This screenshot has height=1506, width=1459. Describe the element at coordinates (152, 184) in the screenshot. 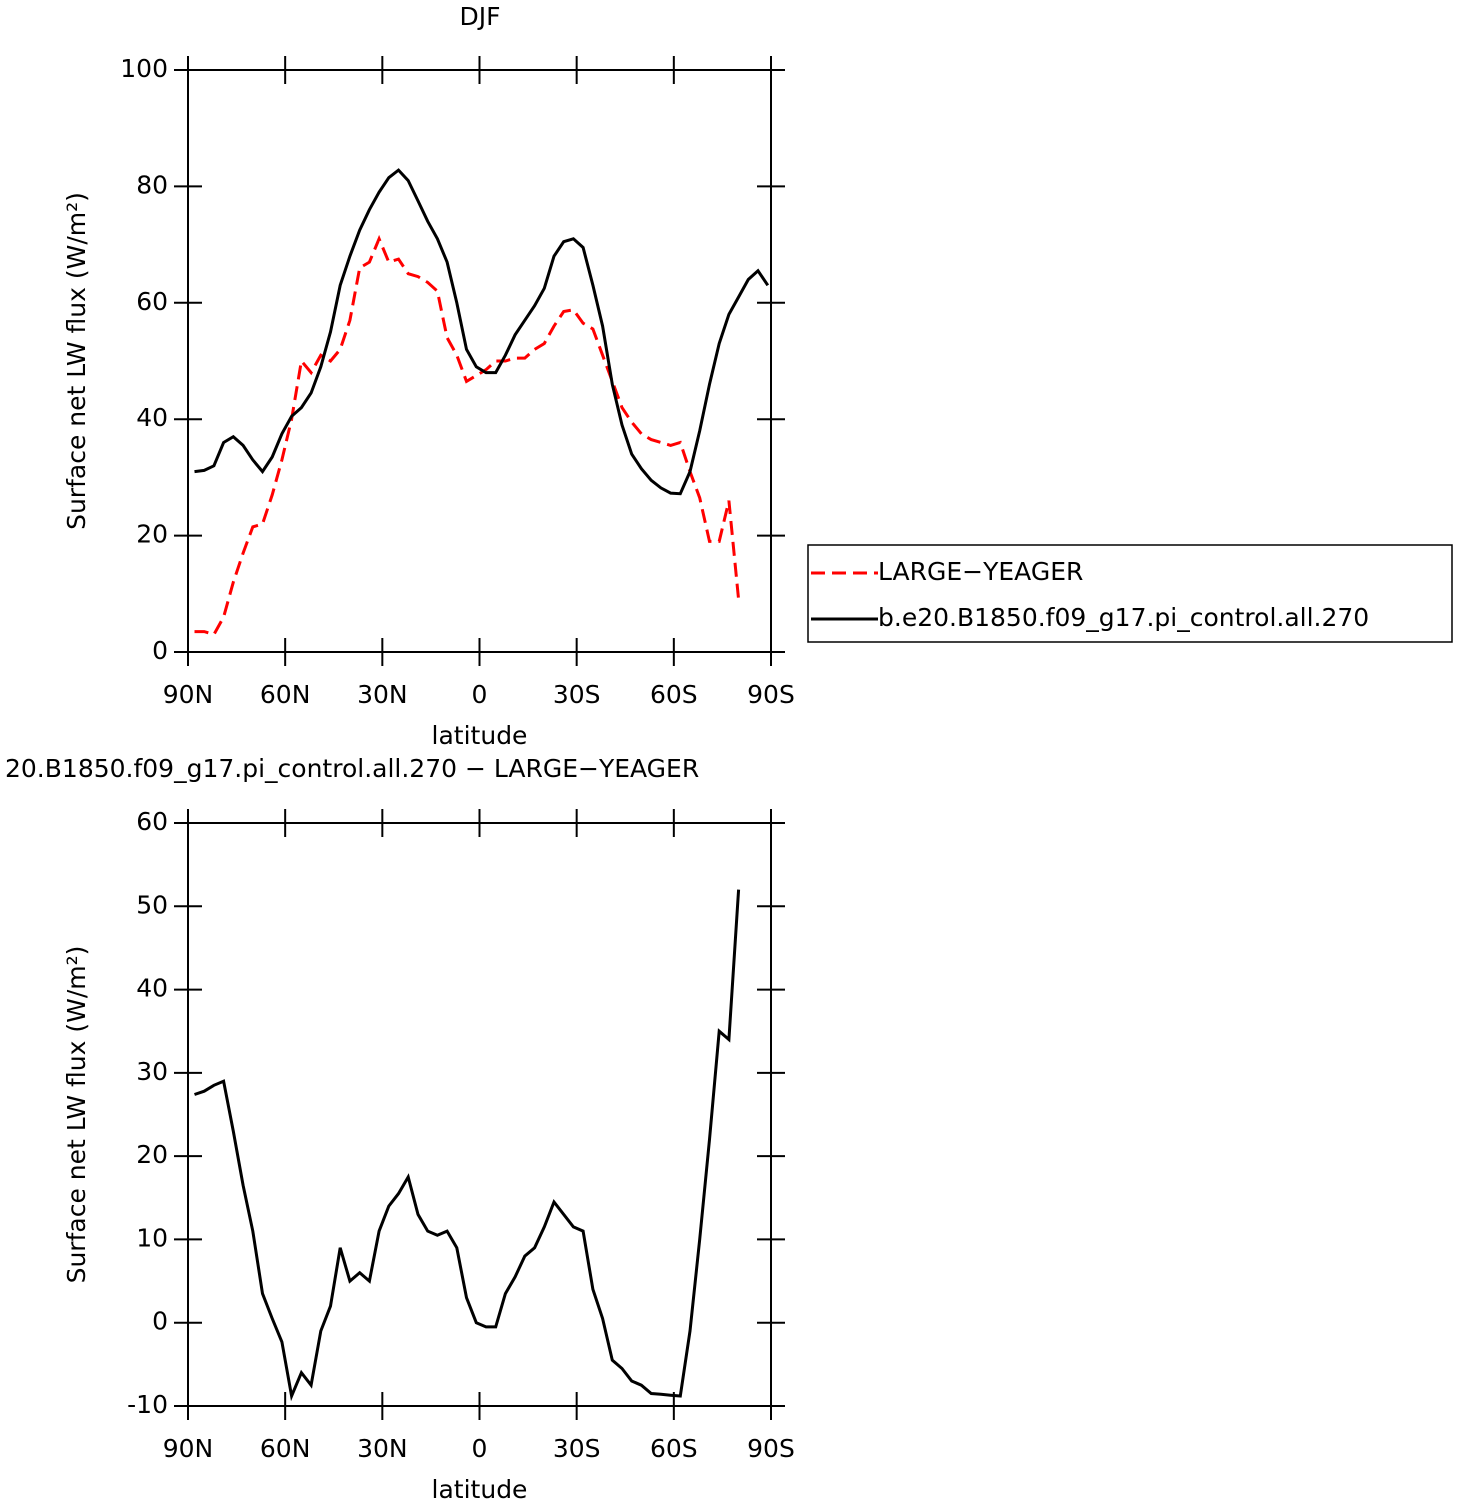

I see `y-tick-label: 80` at that location.